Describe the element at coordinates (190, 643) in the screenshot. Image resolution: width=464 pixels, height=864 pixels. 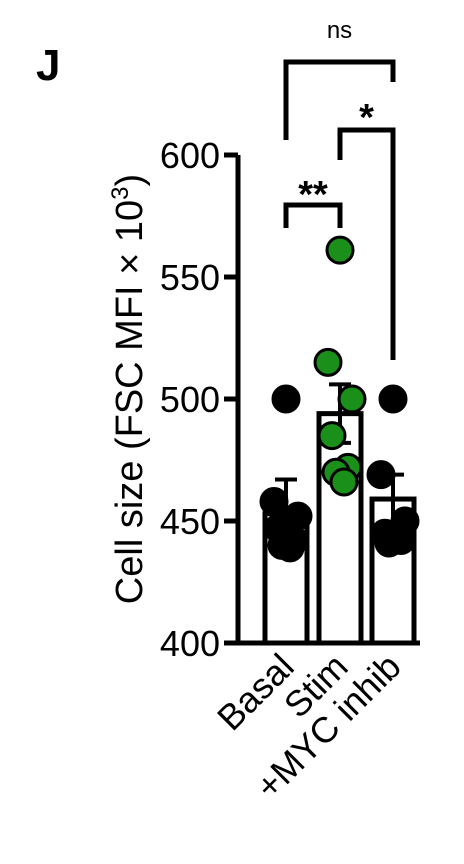
I see `y-tick-label: 400` at that location.